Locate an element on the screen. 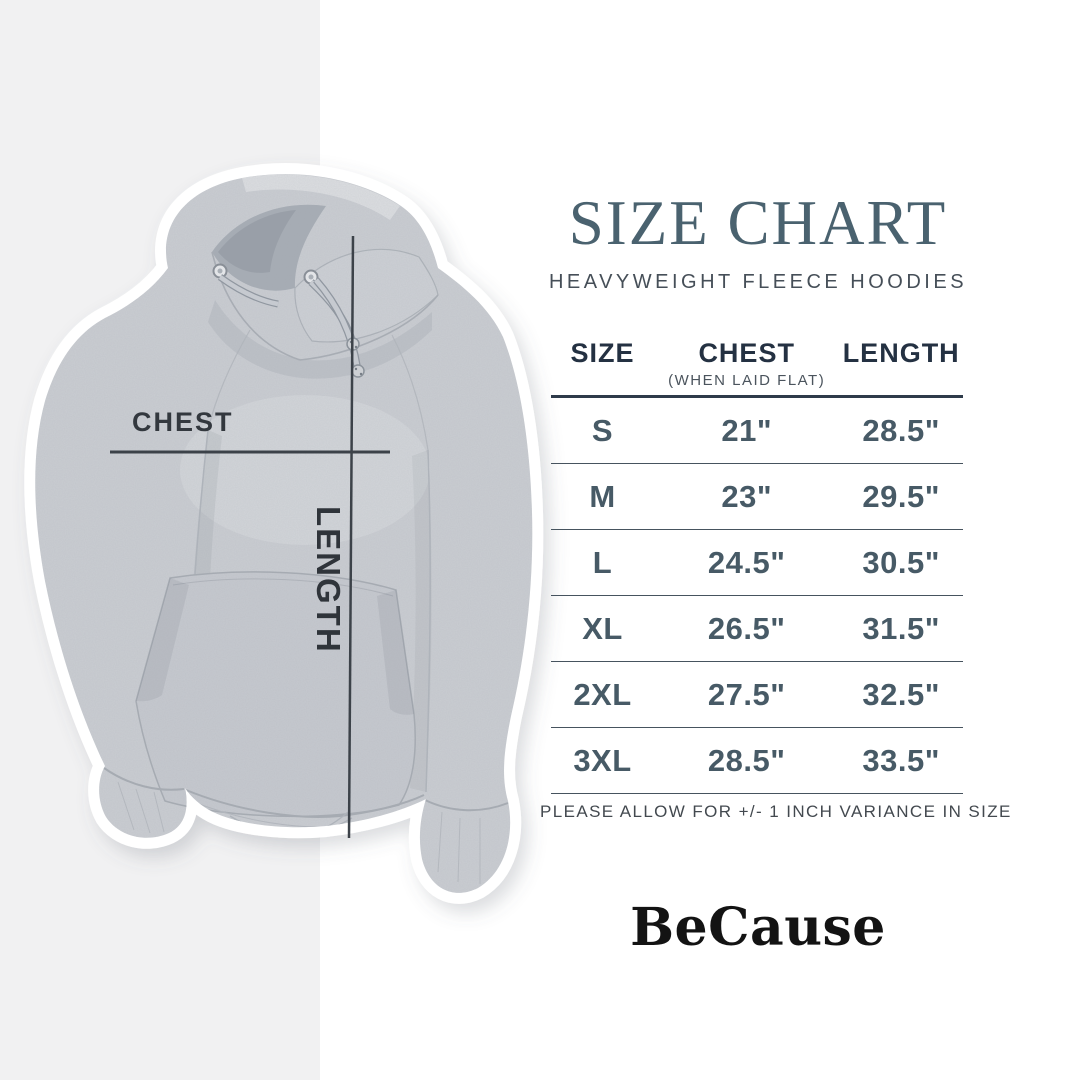  col-header-chest: CHEST is located at coordinates (746, 353).